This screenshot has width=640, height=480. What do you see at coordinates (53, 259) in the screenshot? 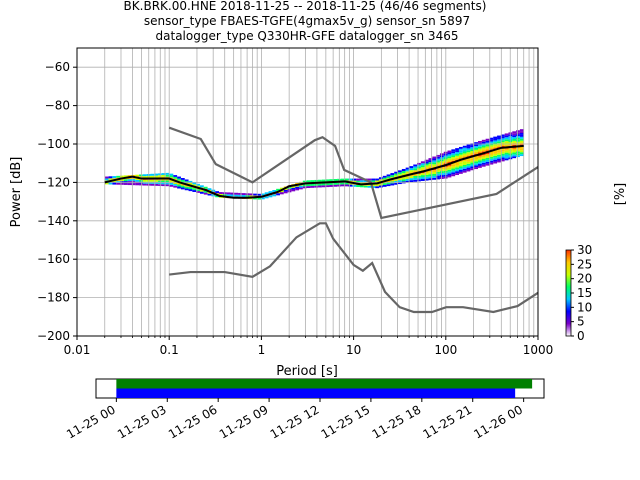
I see `y-tick-label: −160` at bounding box center [53, 259].